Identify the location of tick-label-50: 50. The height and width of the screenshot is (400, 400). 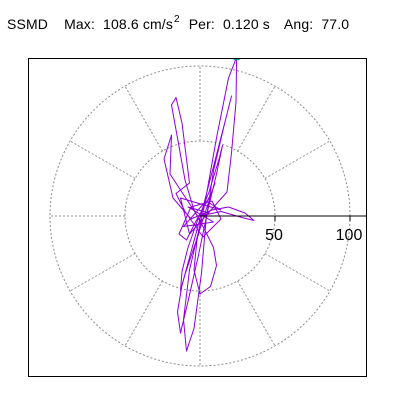
(274, 235).